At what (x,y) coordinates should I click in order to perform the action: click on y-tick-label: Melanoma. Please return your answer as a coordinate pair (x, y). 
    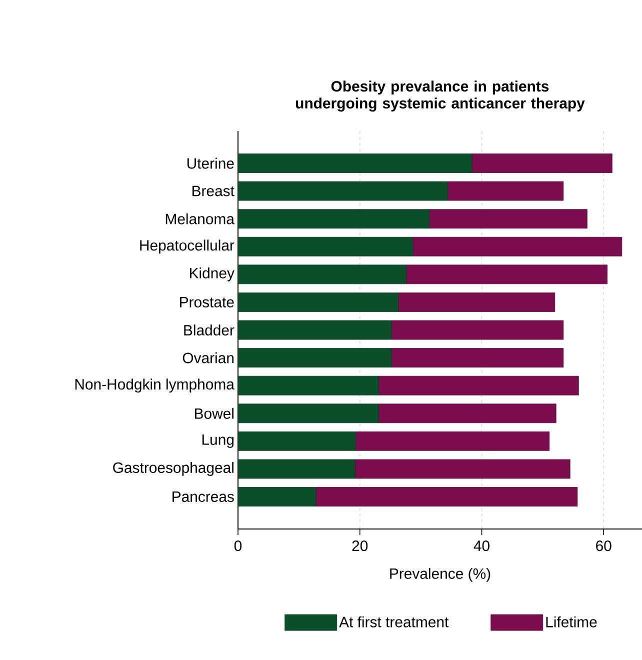
    Looking at the image, I should click on (200, 218).